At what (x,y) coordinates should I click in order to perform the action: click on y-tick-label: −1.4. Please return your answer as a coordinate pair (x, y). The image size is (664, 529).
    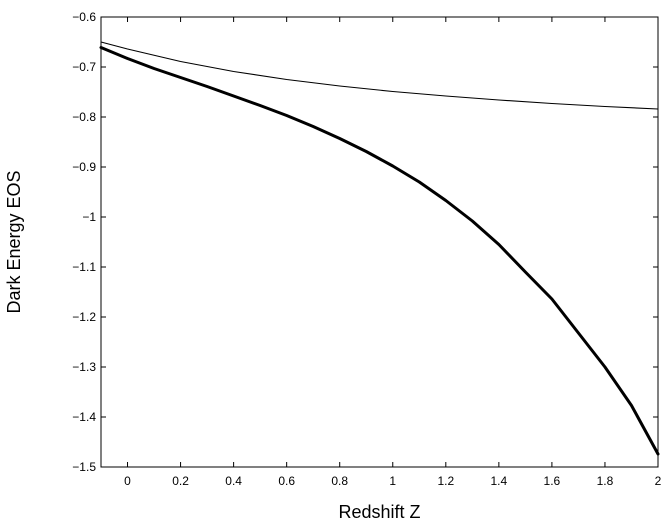
    Looking at the image, I should click on (84, 417).